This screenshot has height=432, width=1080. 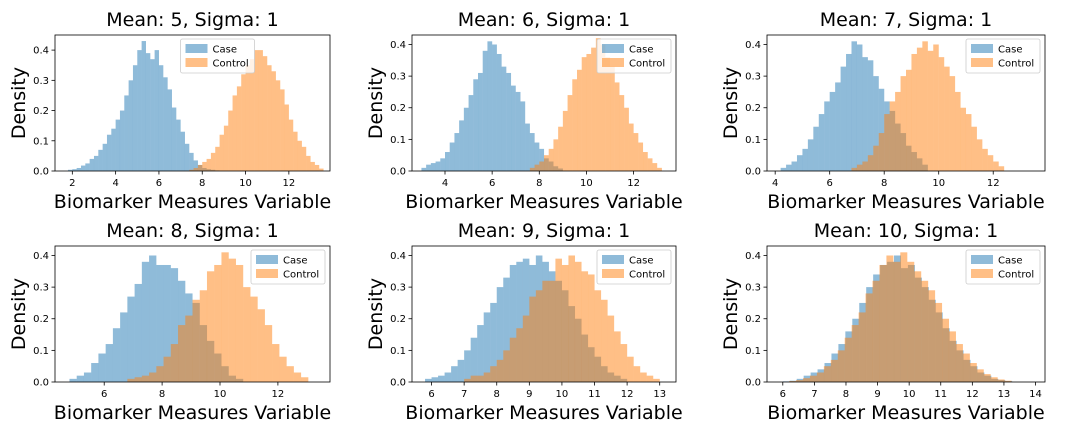 What do you see at coordinates (1035, 394) in the screenshot?
I see `x-tick-label: 14` at bounding box center [1035, 394].